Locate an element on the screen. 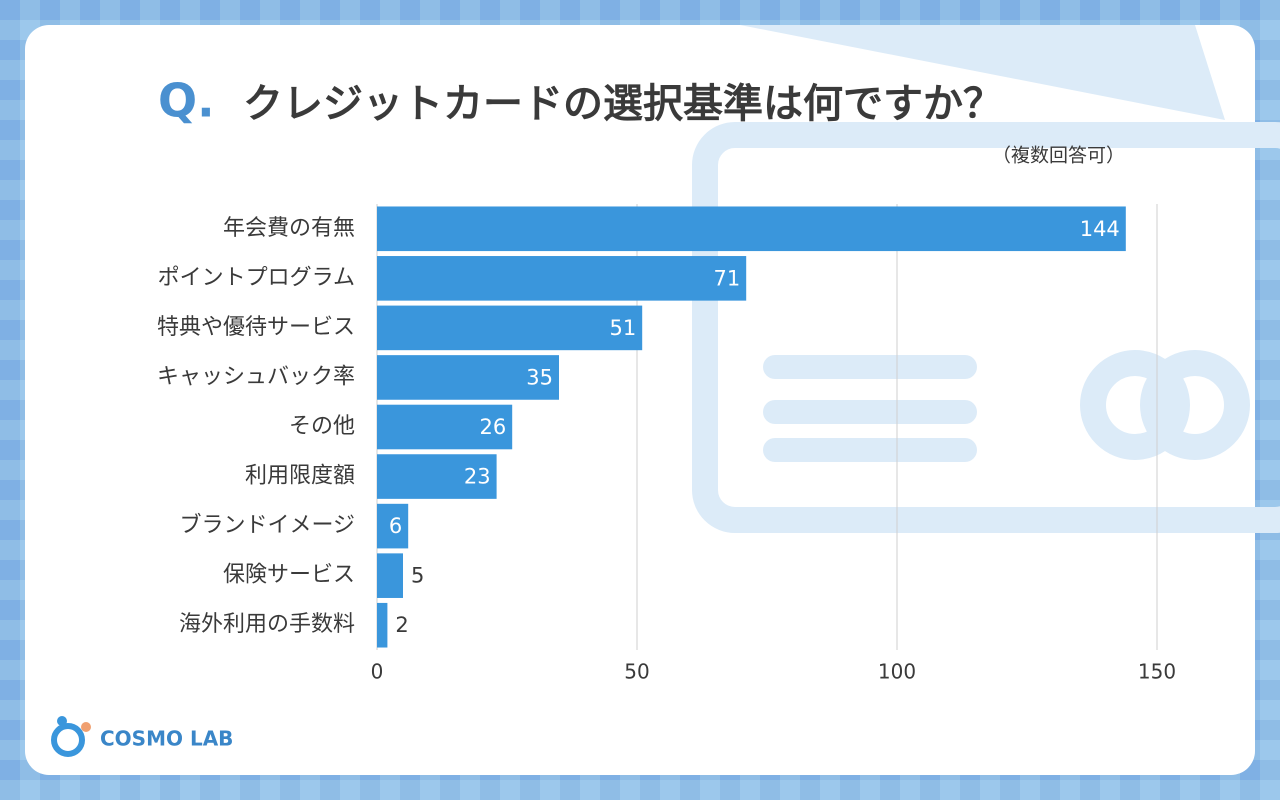  y-tick-label: ブランドイメージ is located at coordinates (267, 525).